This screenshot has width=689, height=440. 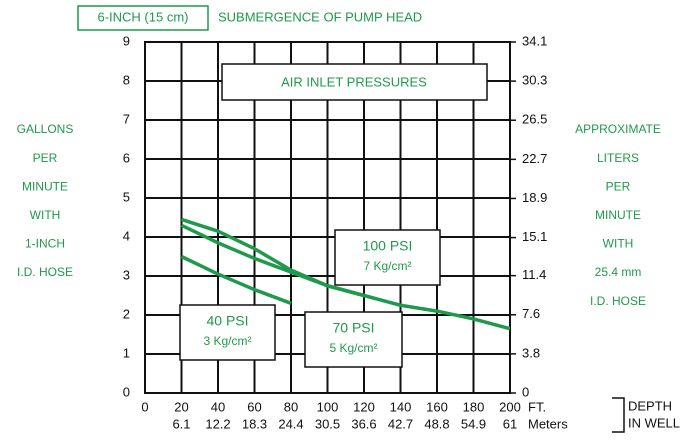 What do you see at coordinates (437, 406) in the screenshot?
I see `x-tick-label: 160` at bounding box center [437, 406].